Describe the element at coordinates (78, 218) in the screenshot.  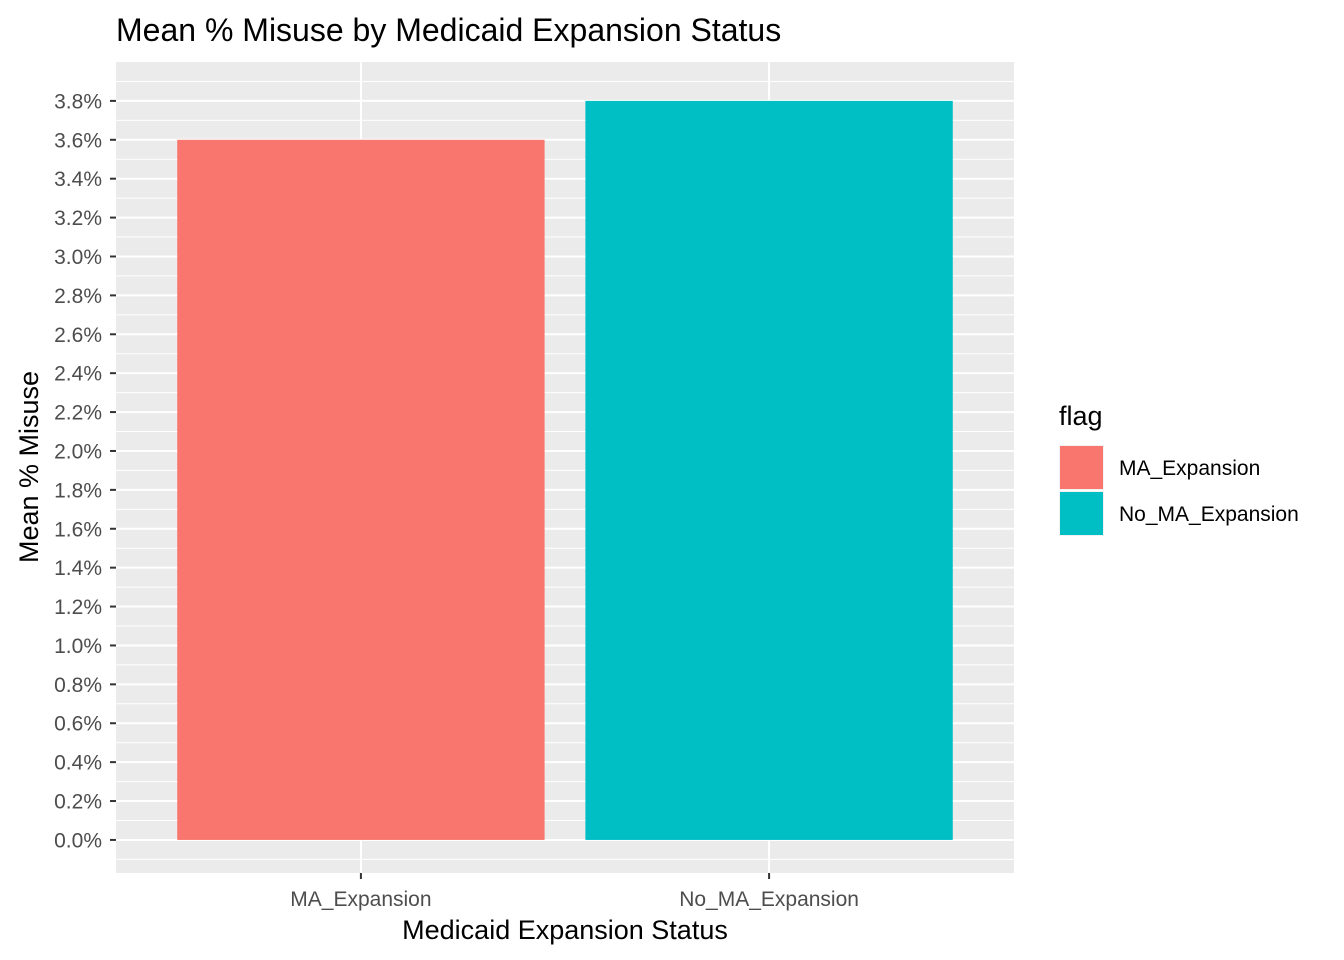
I see `y-tick-label: 3.2%` at that location.